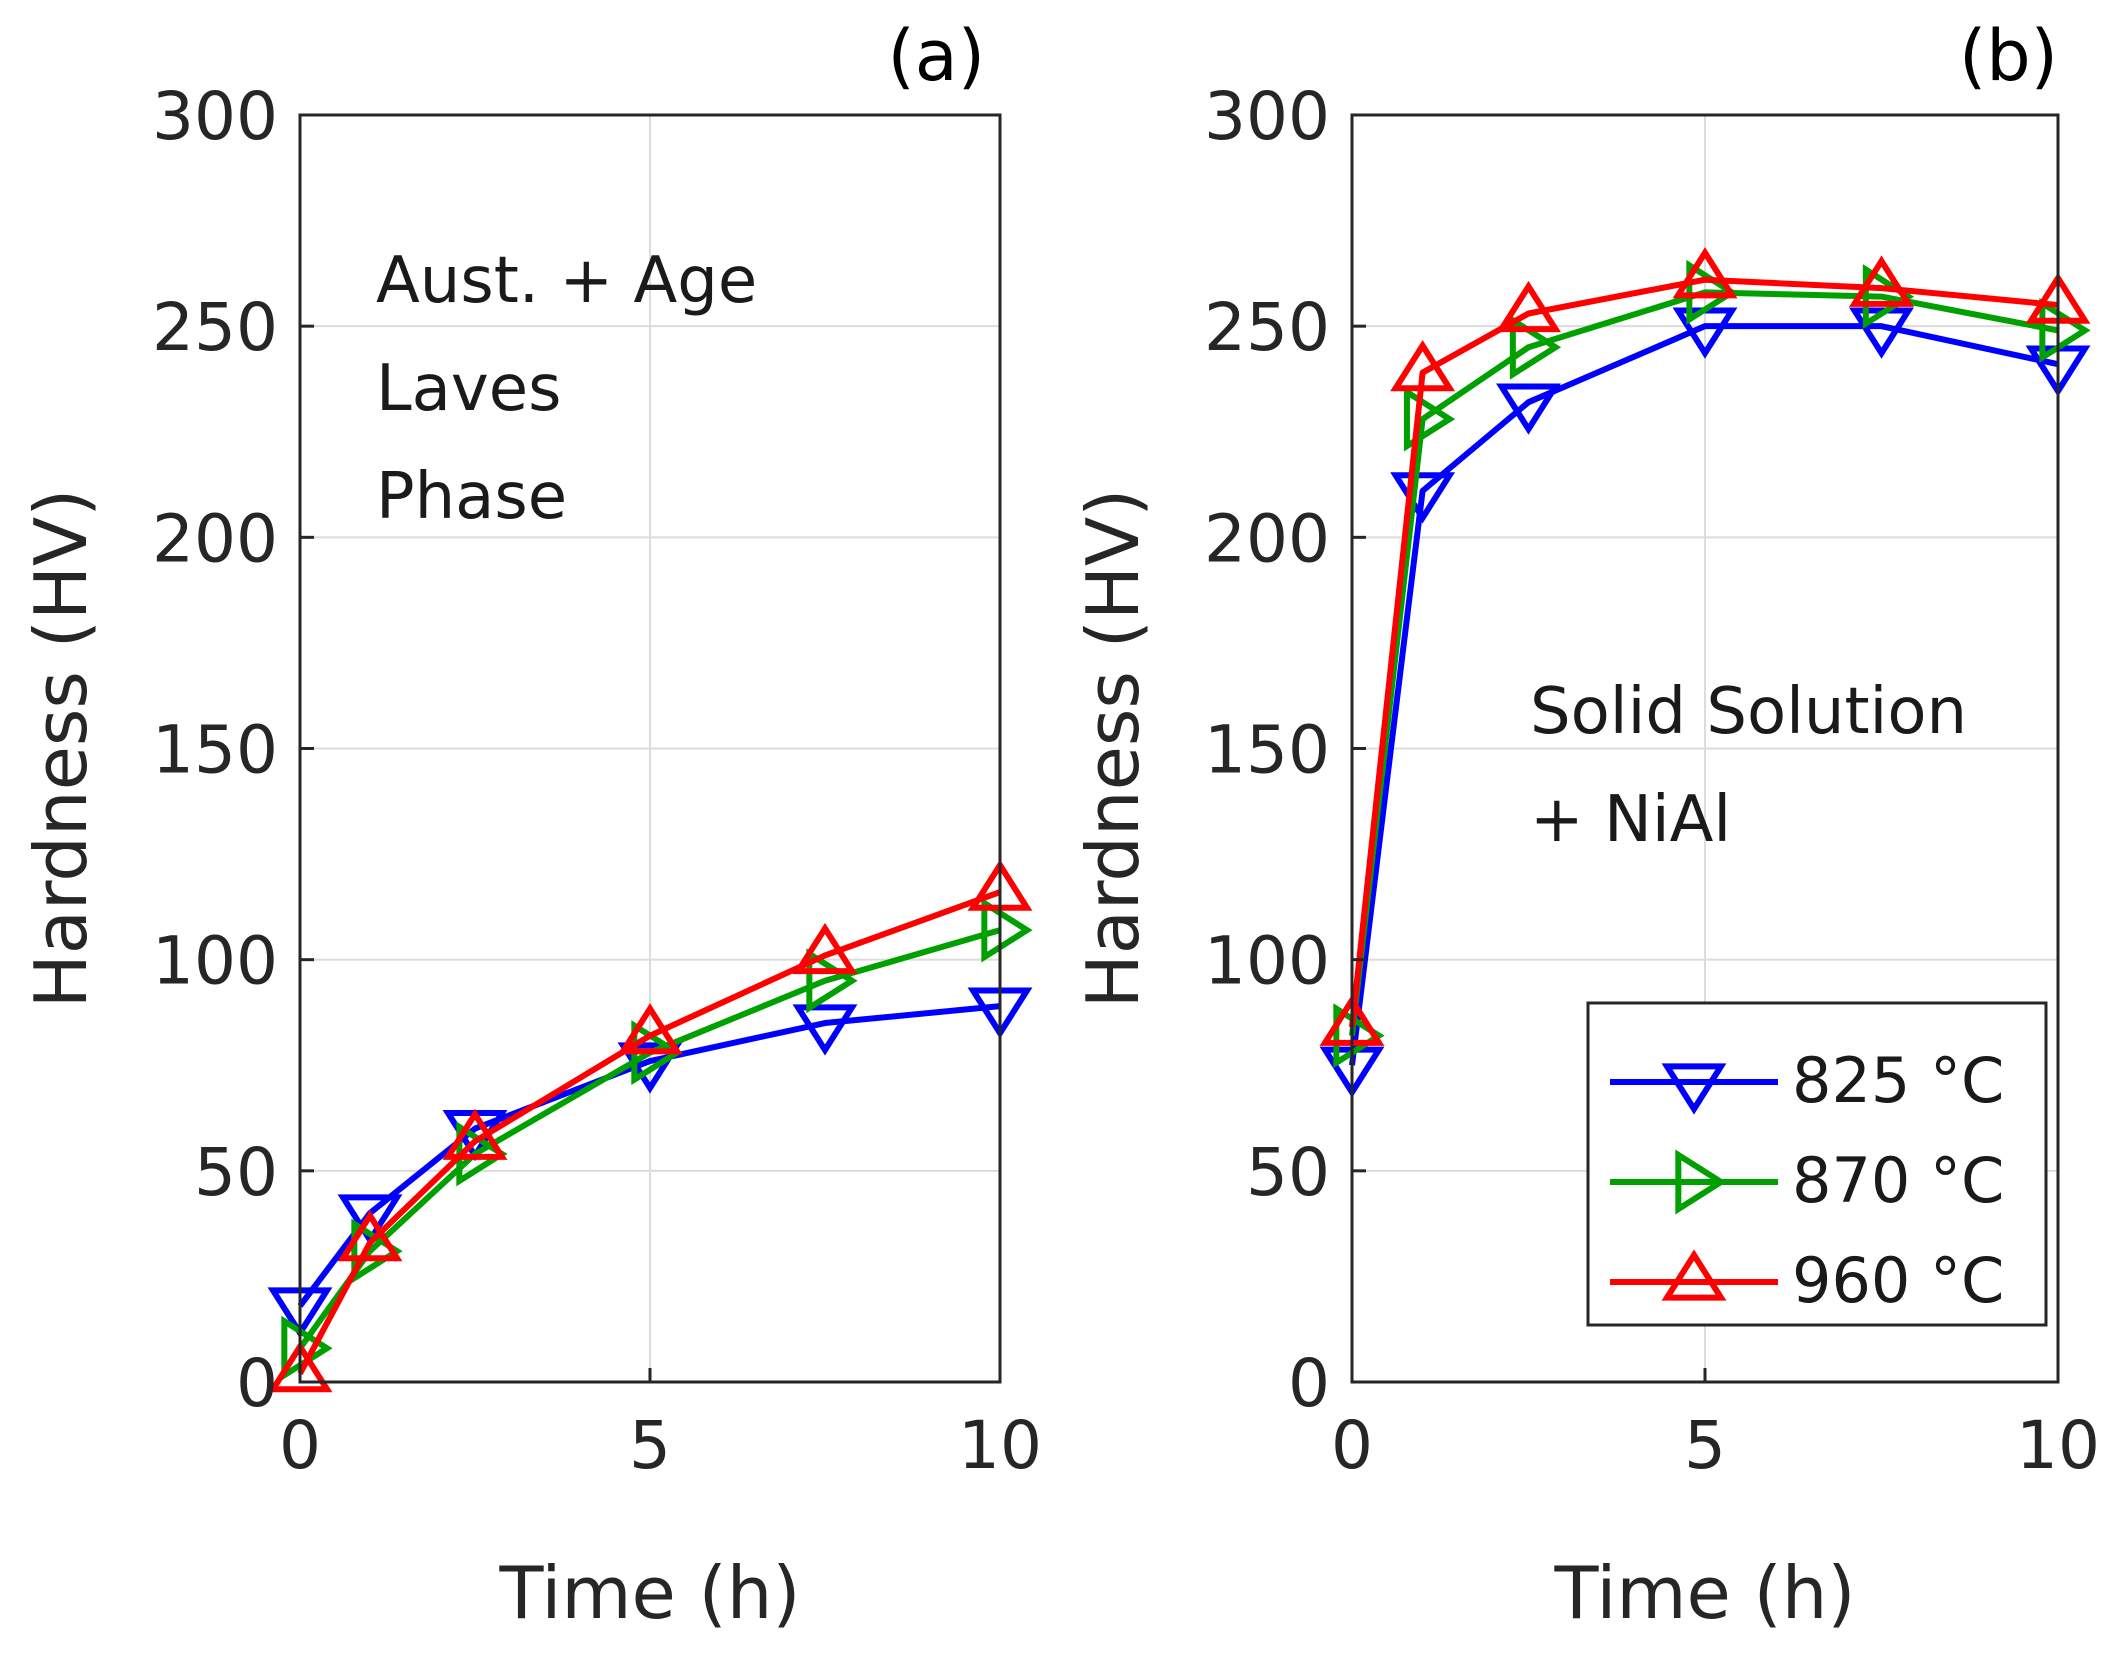  What do you see at coordinates (1267, 116) in the screenshot?
I see `panel-b-y-tick-label-6: 300` at bounding box center [1267, 116].